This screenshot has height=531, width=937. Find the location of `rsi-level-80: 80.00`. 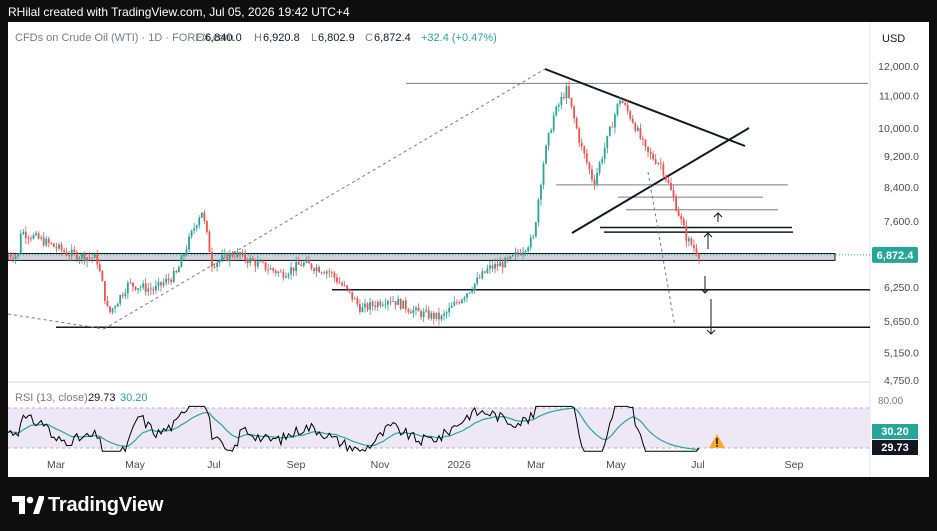

rsi-level-80: 80.00 is located at coordinates (890, 401).